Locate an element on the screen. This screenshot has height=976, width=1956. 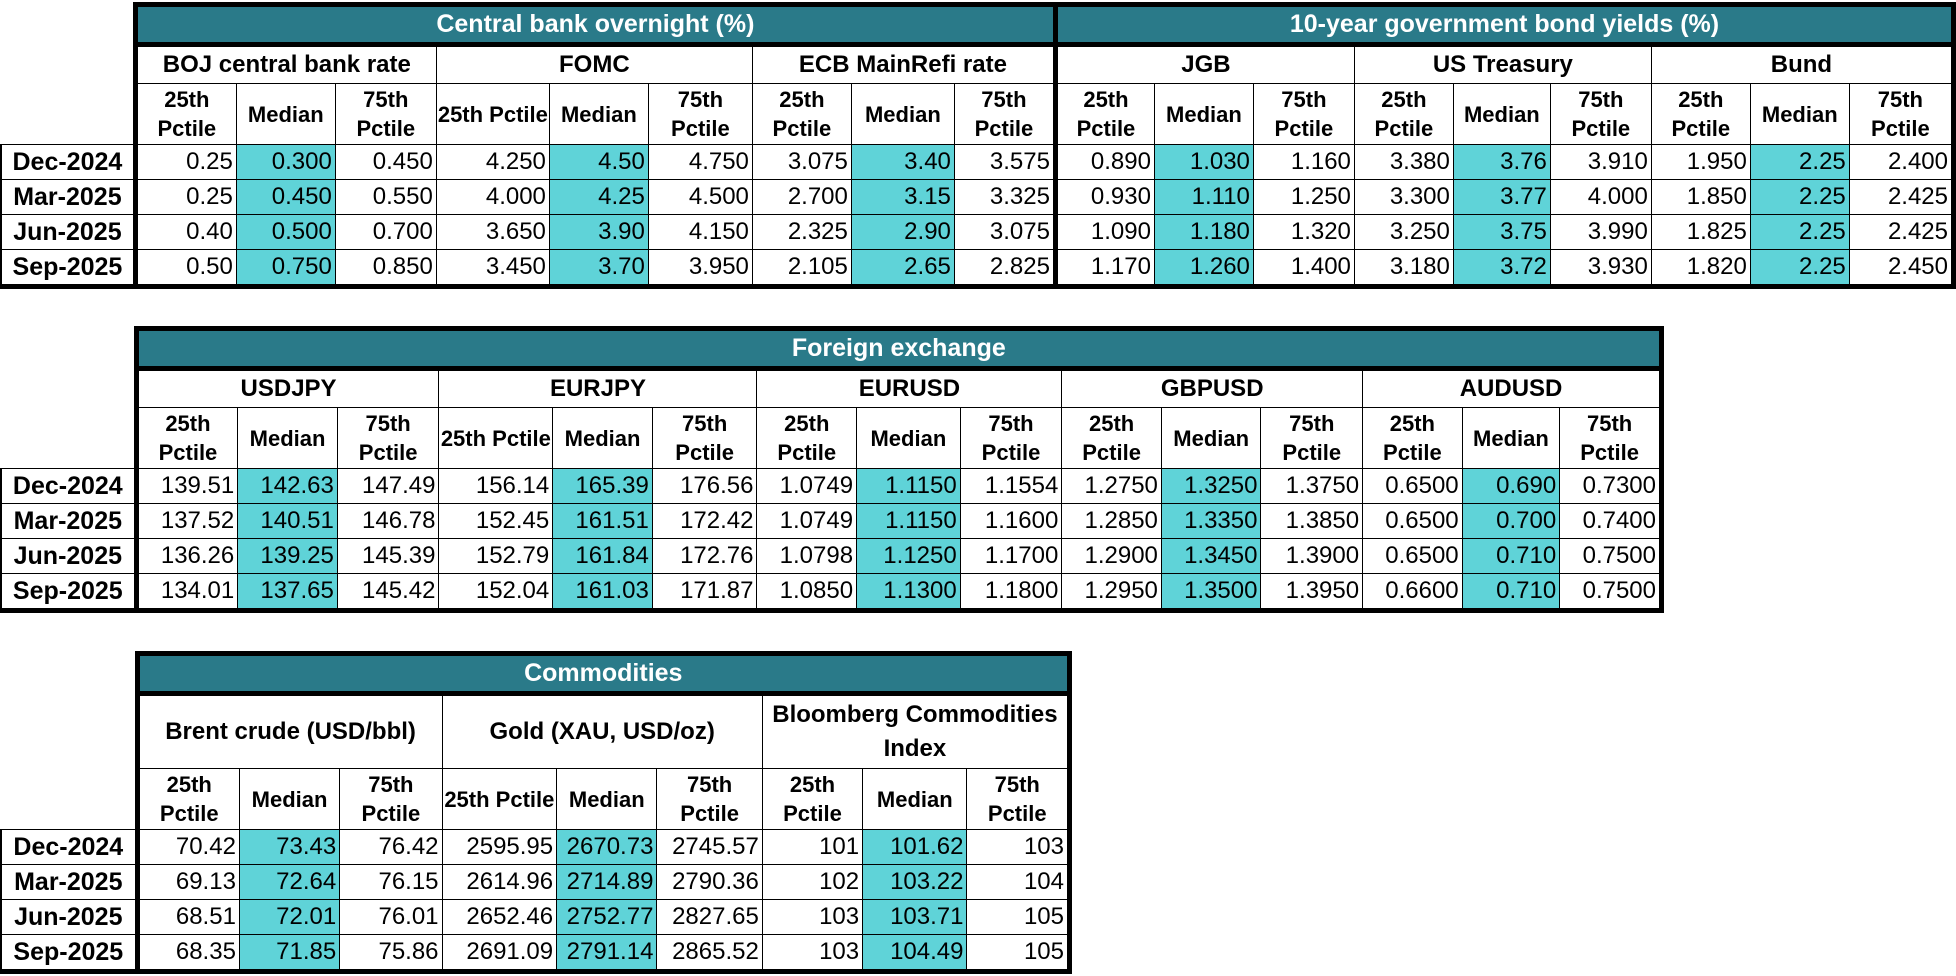
value-cell: 1.160 is located at coordinates (1303, 162).